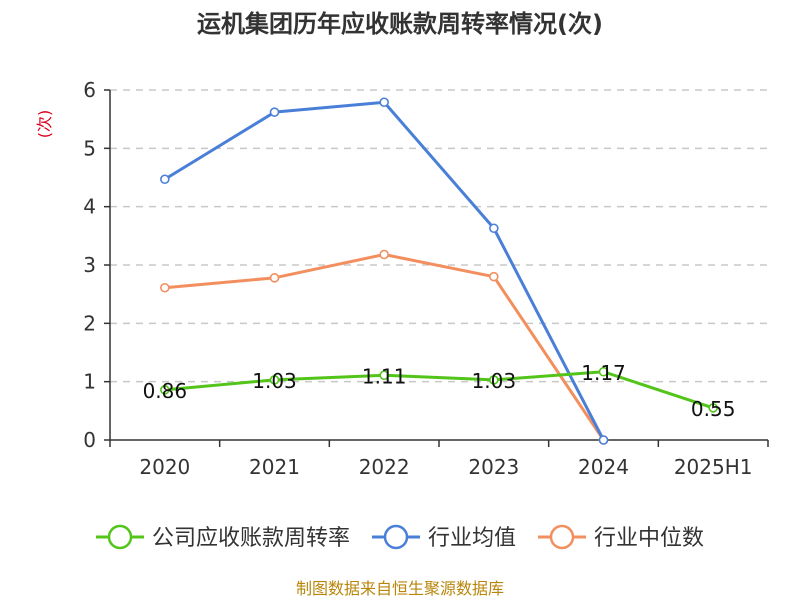 The width and height of the screenshot is (800, 600). I want to click on x-tick-label: 2023, so click(493, 467).